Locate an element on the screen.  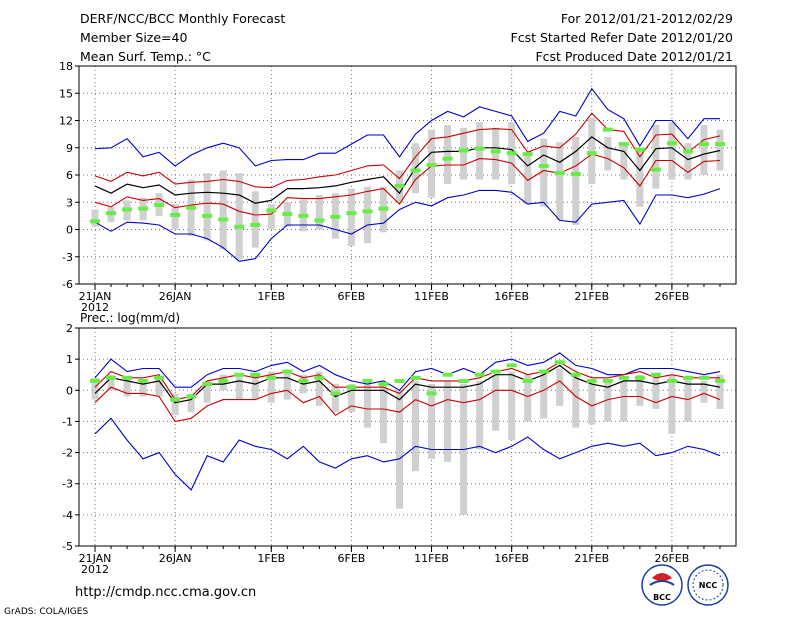
temp-lower-line is located at coordinates (407, 184).